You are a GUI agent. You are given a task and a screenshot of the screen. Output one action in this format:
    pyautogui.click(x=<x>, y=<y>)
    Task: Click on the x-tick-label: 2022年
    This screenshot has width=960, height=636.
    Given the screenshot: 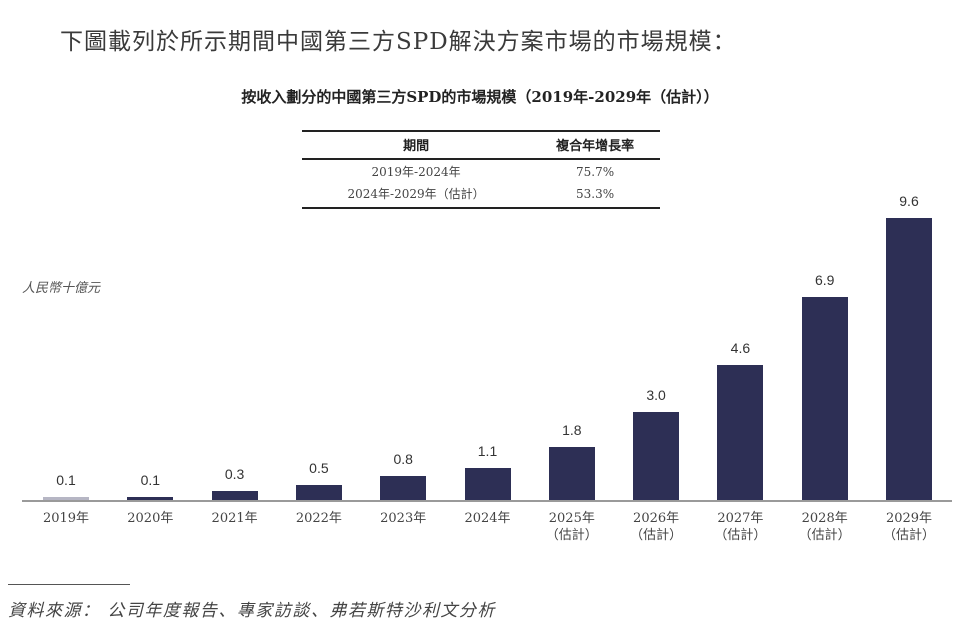 What is the action you would take?
    pyautogui.click(x=318, y=518)
    